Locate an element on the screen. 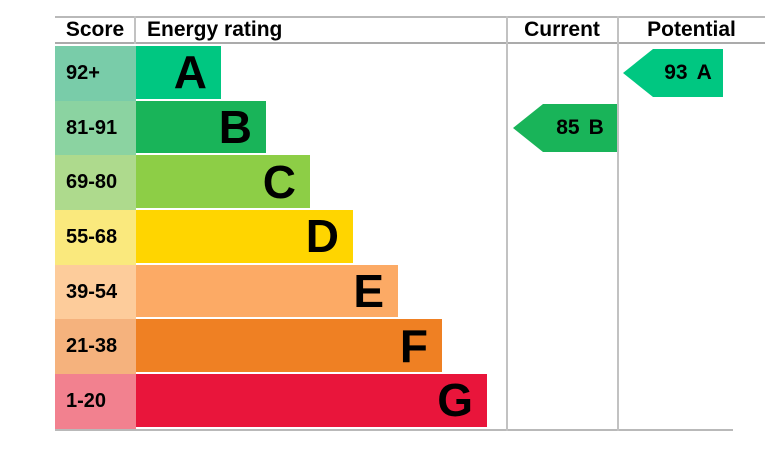  band-letter: G is located at coordinates (455, 400).